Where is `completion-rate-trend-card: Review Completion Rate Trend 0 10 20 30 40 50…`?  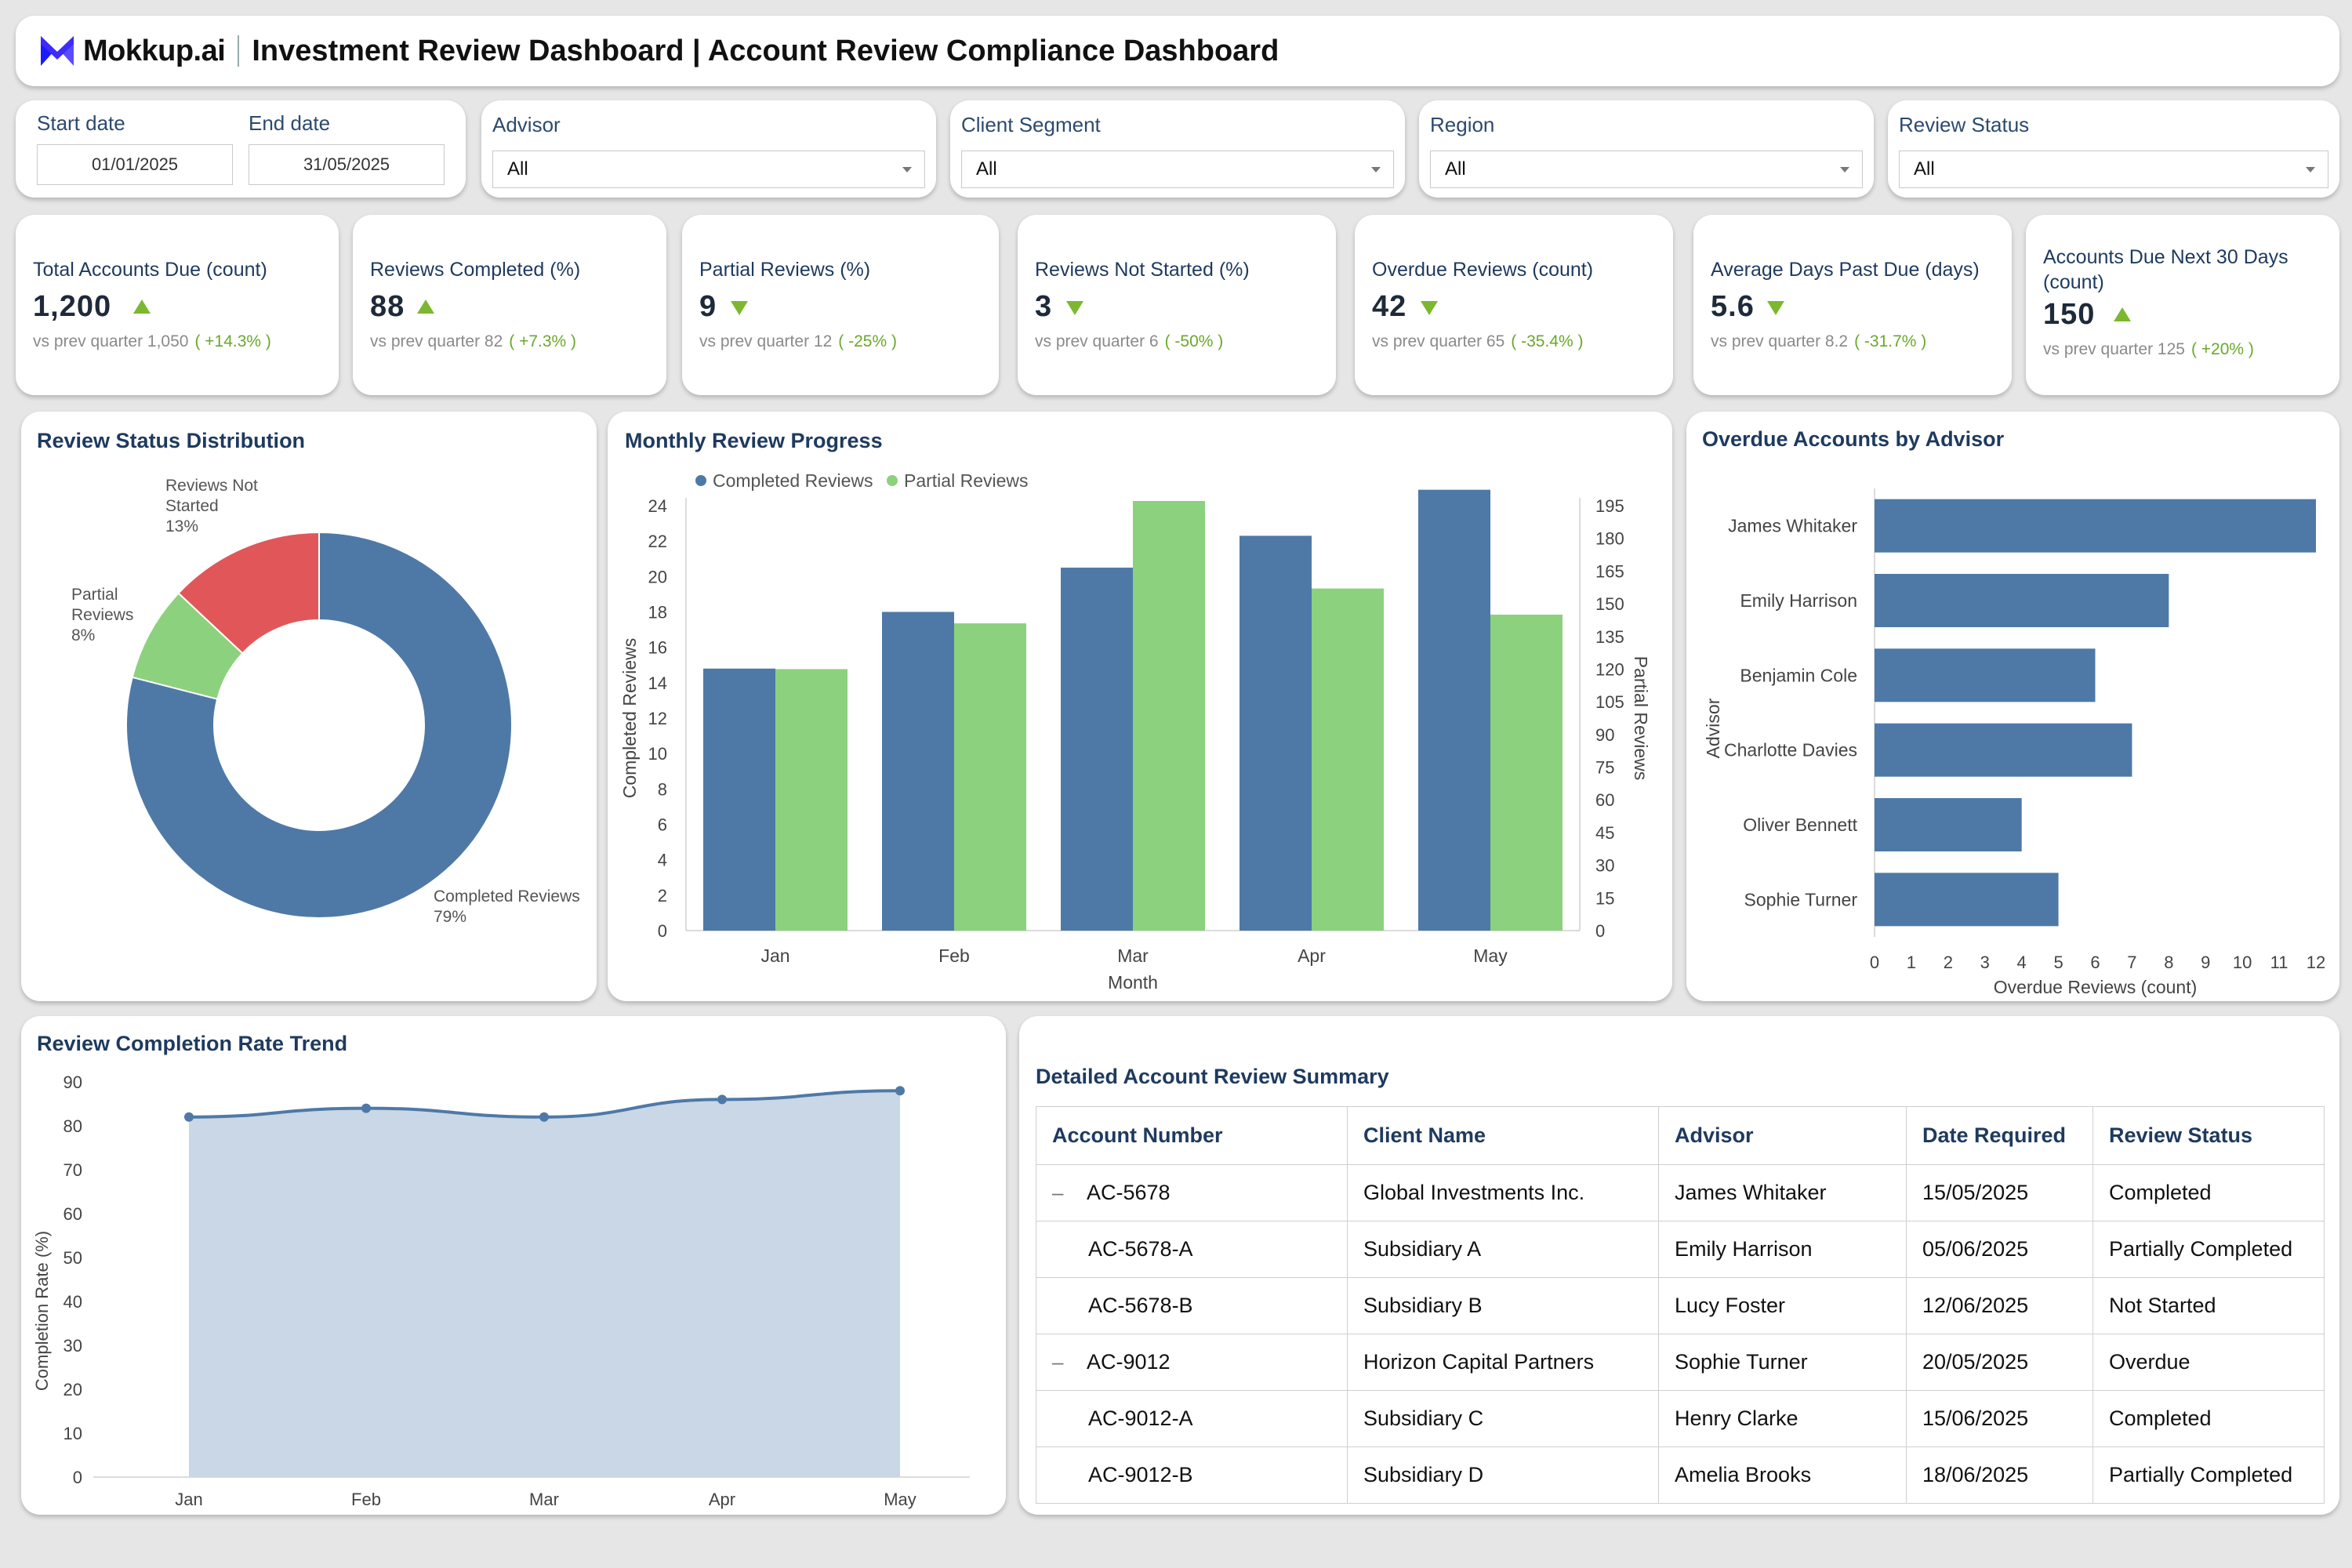
completion-rate-trend-card: Review Completion Rate Trend 0 10 20 30 40 50… is located at coordinates (513, 1265).